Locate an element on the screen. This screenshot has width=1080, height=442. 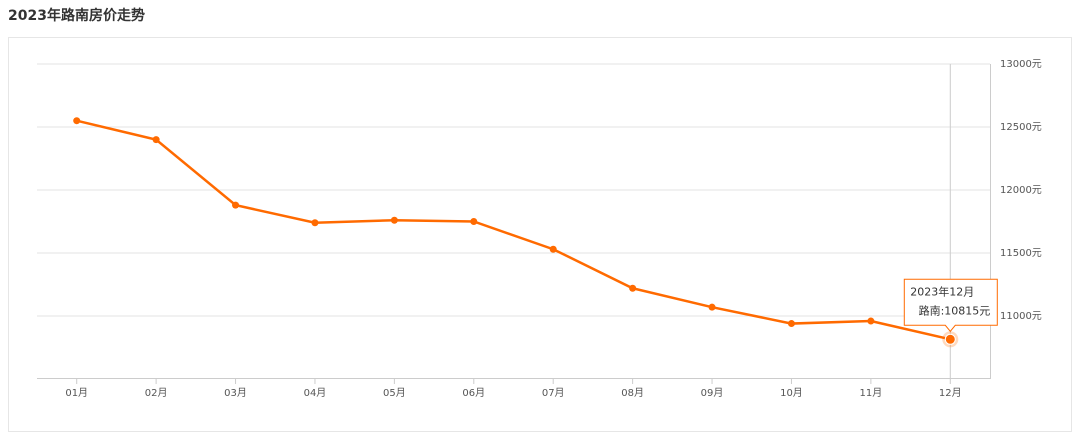
y-tick-label: 12000元 is located at coordinates (1021, 190).